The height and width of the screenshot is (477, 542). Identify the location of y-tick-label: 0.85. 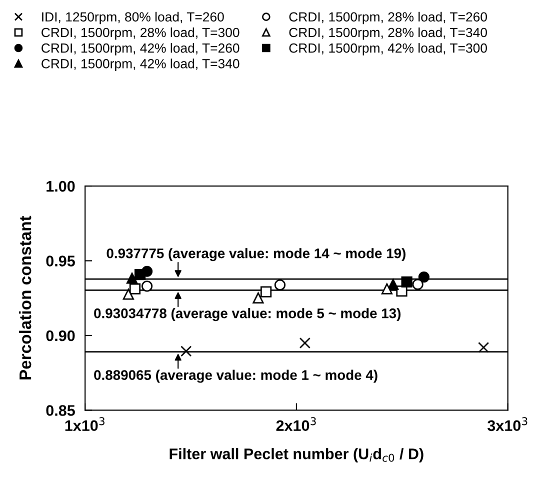
(60, 410).